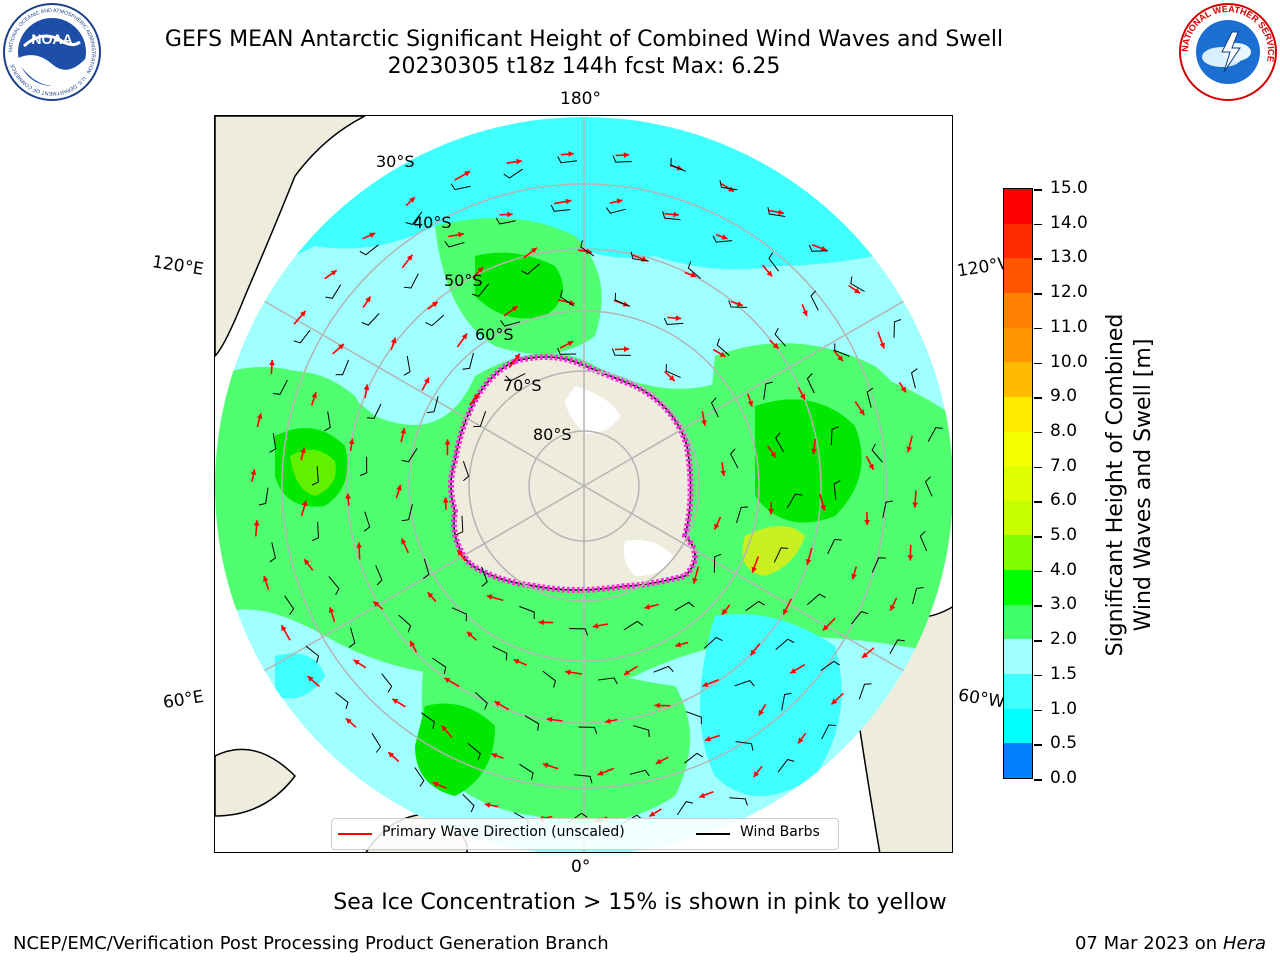  I want to click on colorbar-title-line2: Wind Waves and Swell [m], so click(1143, 485).